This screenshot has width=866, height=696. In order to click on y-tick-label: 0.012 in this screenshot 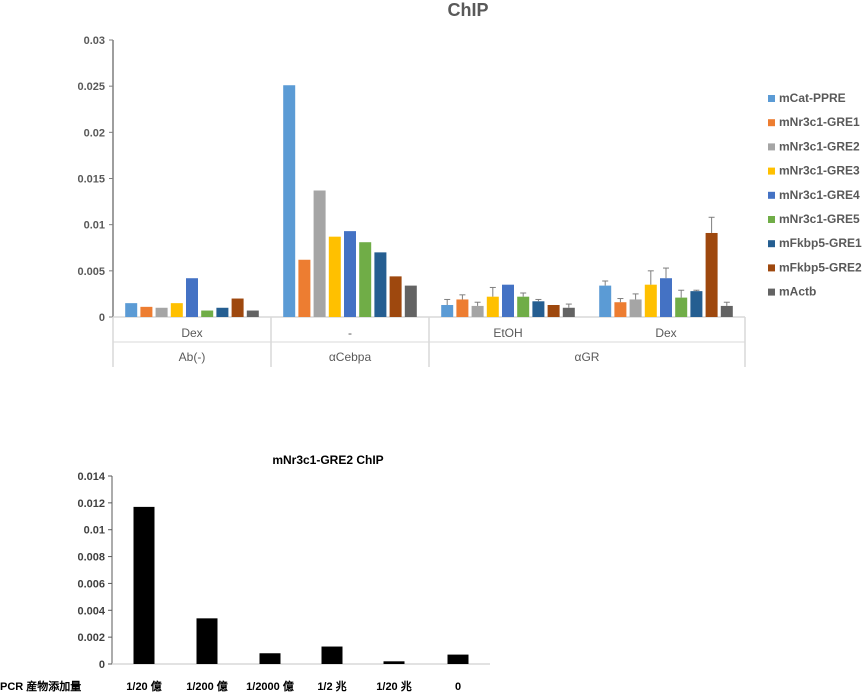, I will do `click(91, 504)`.